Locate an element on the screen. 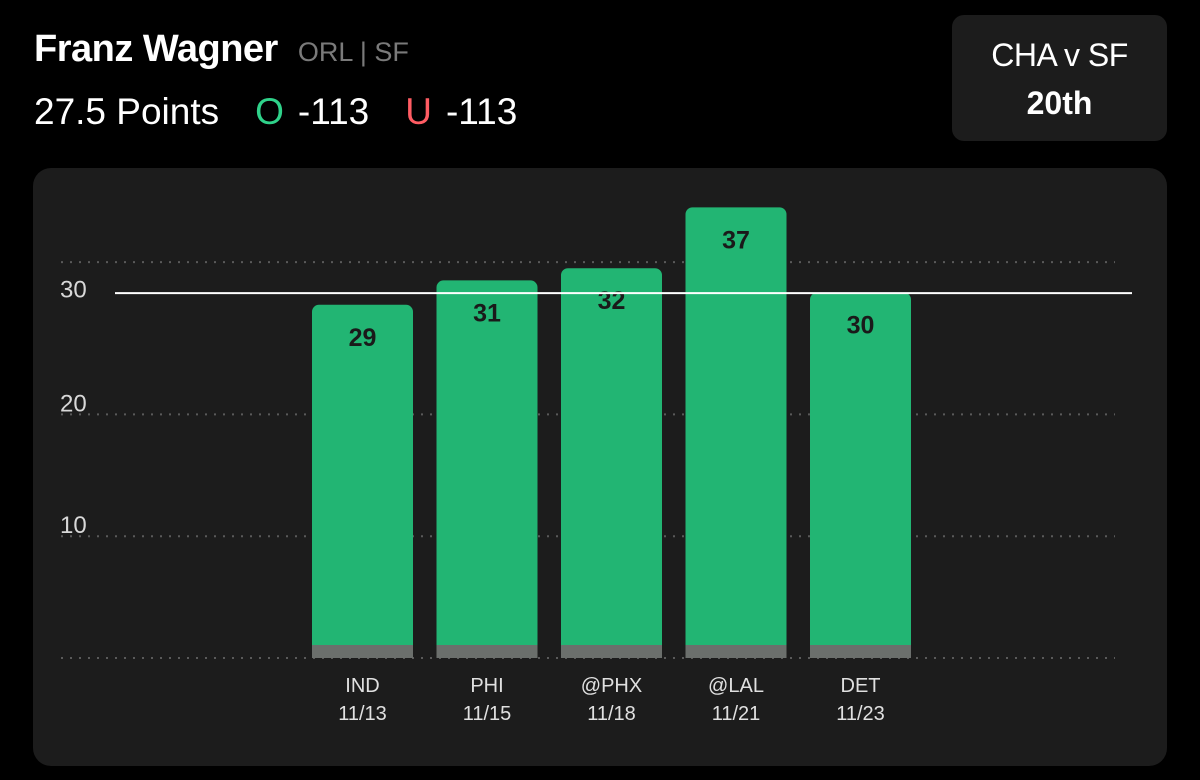  x-label-opponent: PHI is located at coordinates (486, 686).